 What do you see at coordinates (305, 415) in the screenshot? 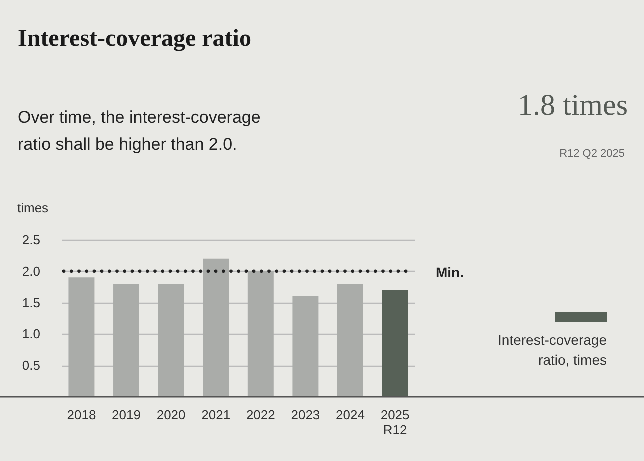
I see `x-tick-label: 2023` at bounding box center [305, 415].